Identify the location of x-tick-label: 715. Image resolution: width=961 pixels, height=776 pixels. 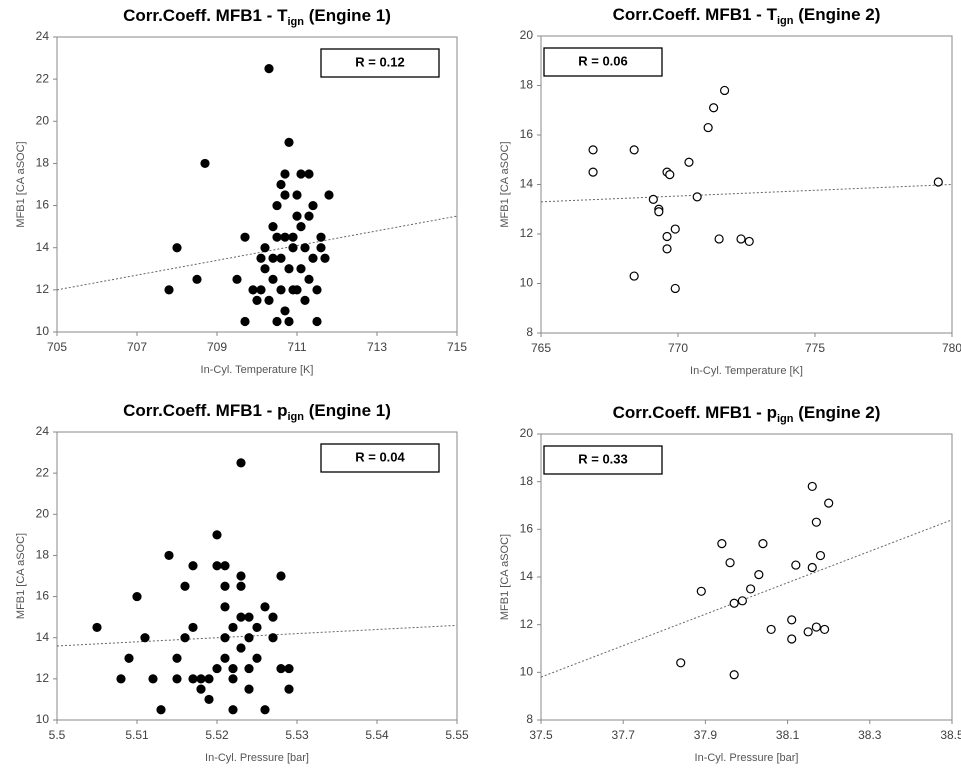
(457, 347).